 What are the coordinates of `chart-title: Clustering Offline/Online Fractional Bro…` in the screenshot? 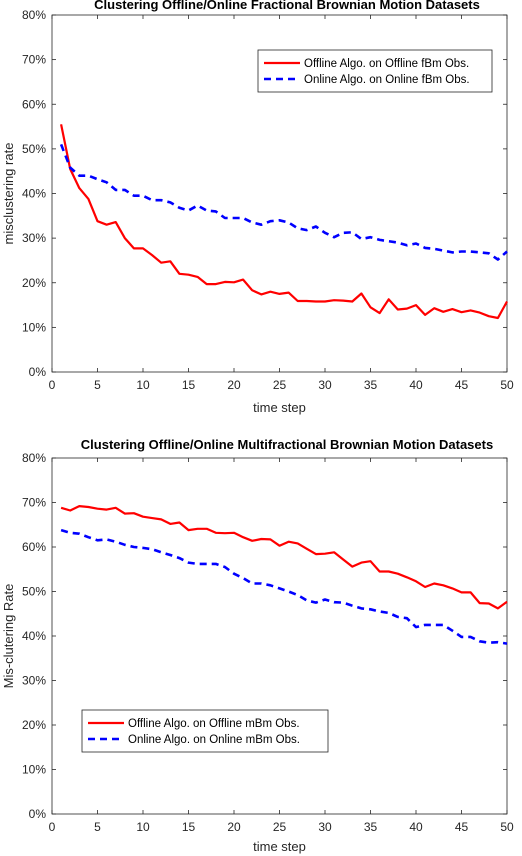 It's located at (287, 6).